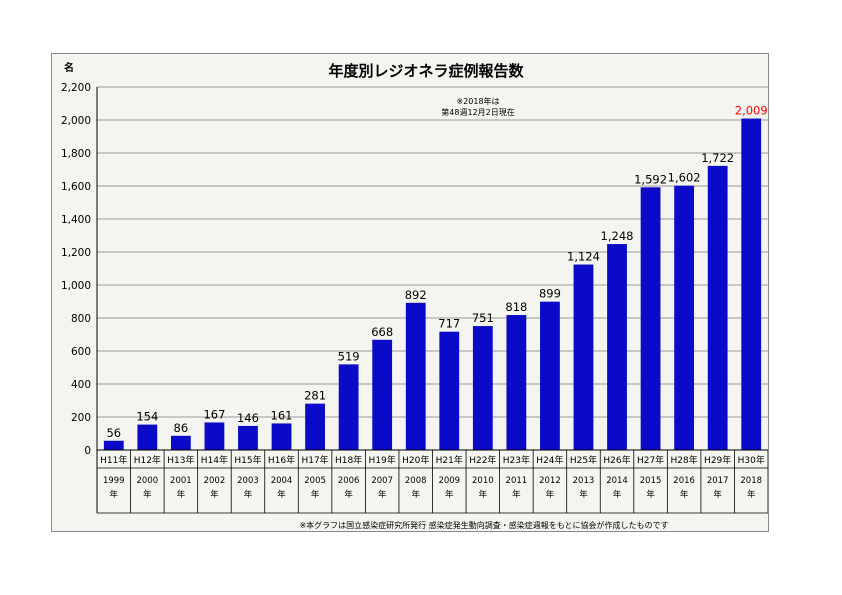 This screenshot has height=595, width=842. Describe the element at coordinates (650, 179) in the screenshot. I see `data-label: 1,592` at that location.